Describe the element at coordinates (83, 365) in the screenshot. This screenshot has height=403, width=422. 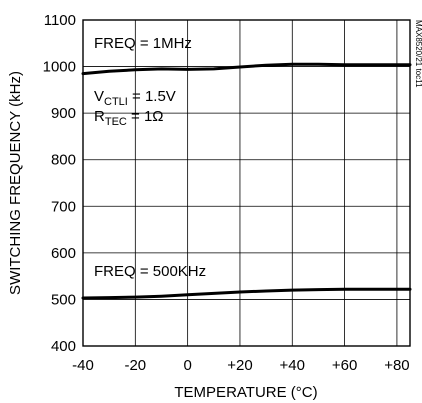
I see `x-tick-label: -40` at that location.